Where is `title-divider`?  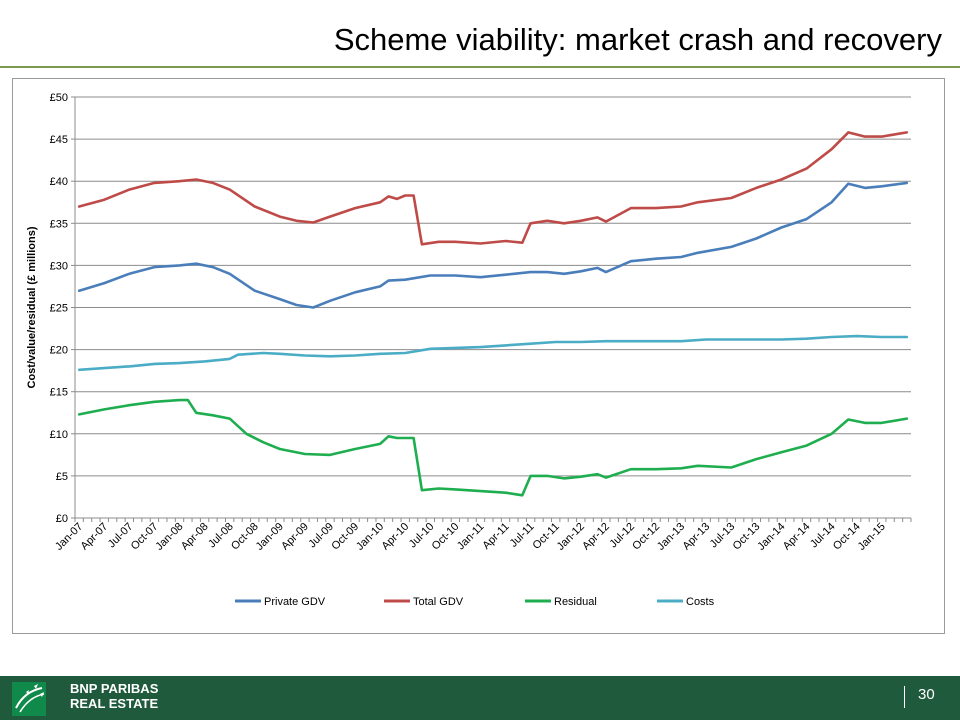 title-divider is located at coordinates (480, 67).